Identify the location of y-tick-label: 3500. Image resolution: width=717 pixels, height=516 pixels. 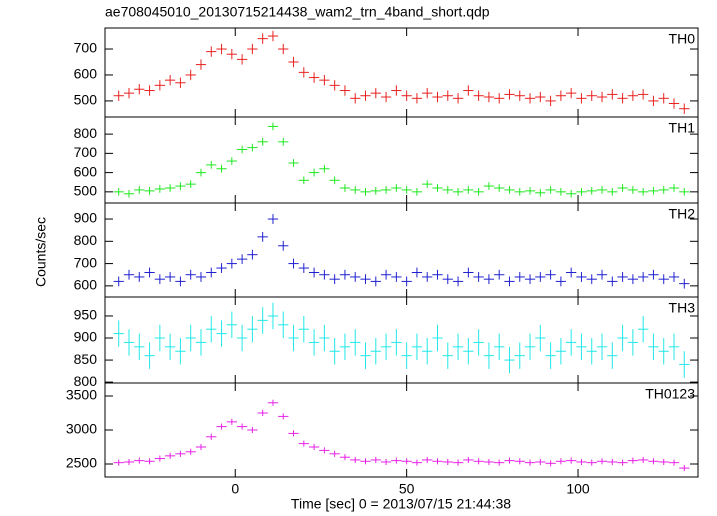
(81, 395).